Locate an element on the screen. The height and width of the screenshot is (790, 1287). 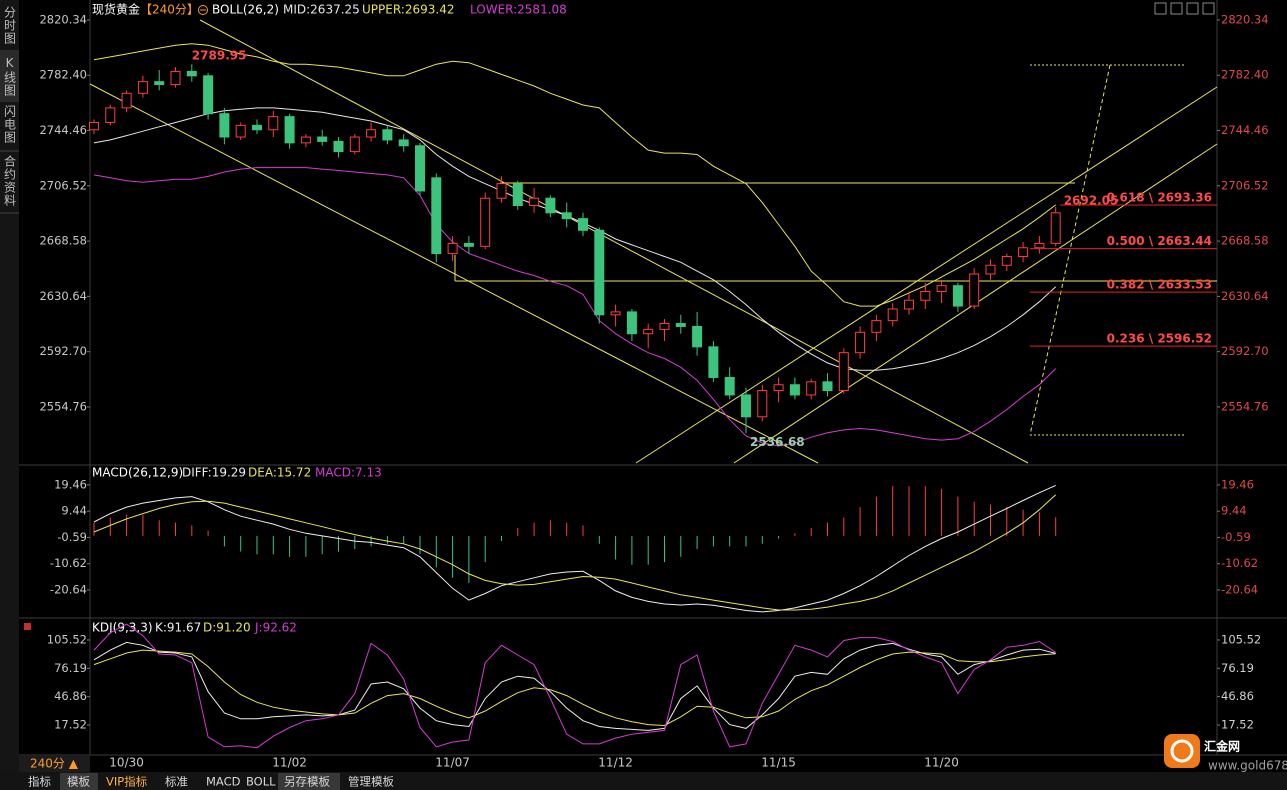
period-button-bg is located at coordinates (54, 764).